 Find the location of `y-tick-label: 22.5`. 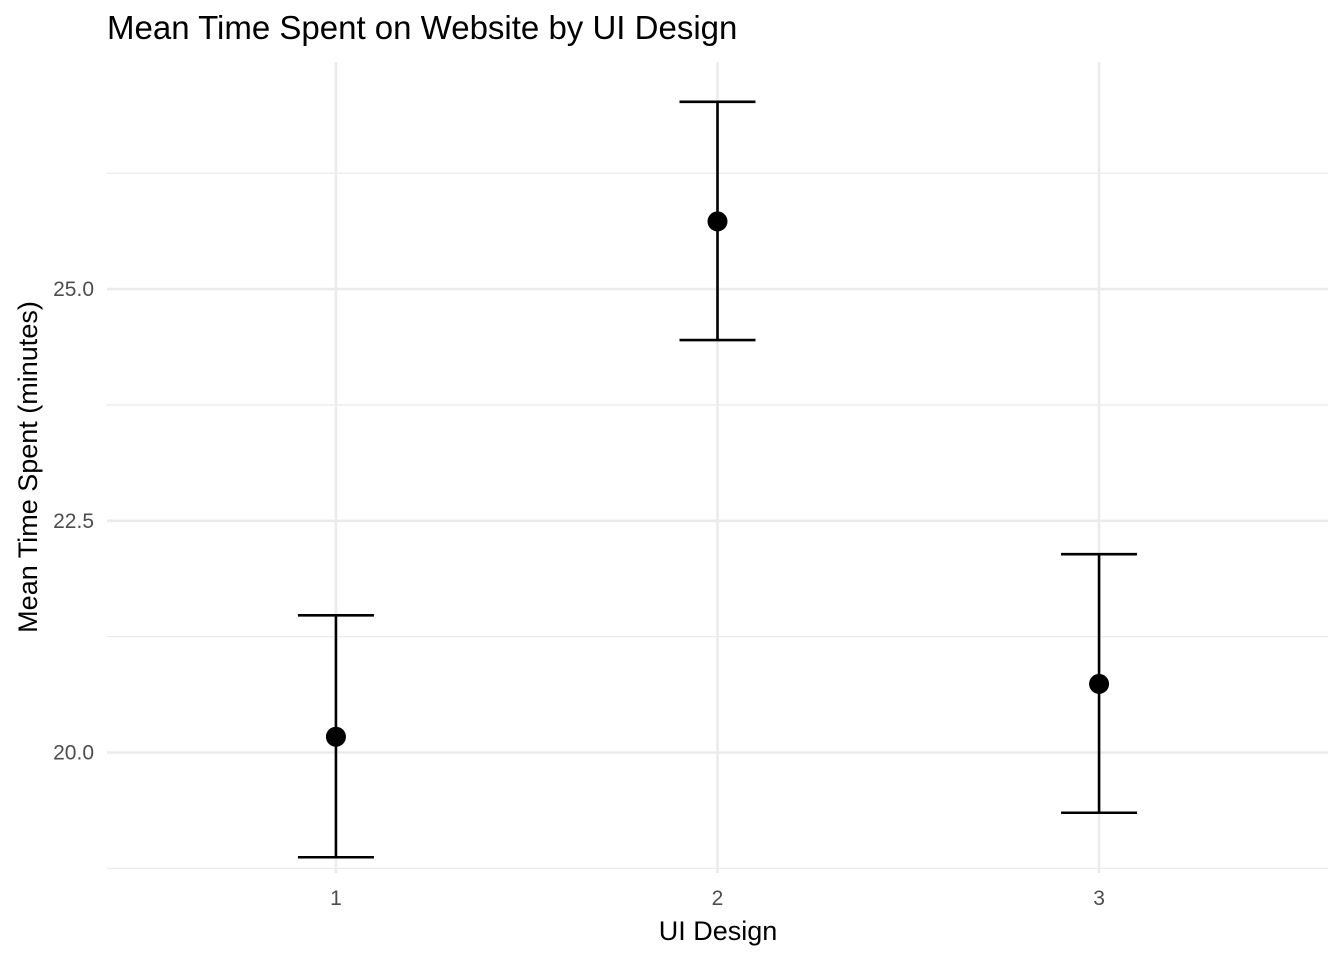

y-tick-label: 22.5 is located at coordinates (73, 521).